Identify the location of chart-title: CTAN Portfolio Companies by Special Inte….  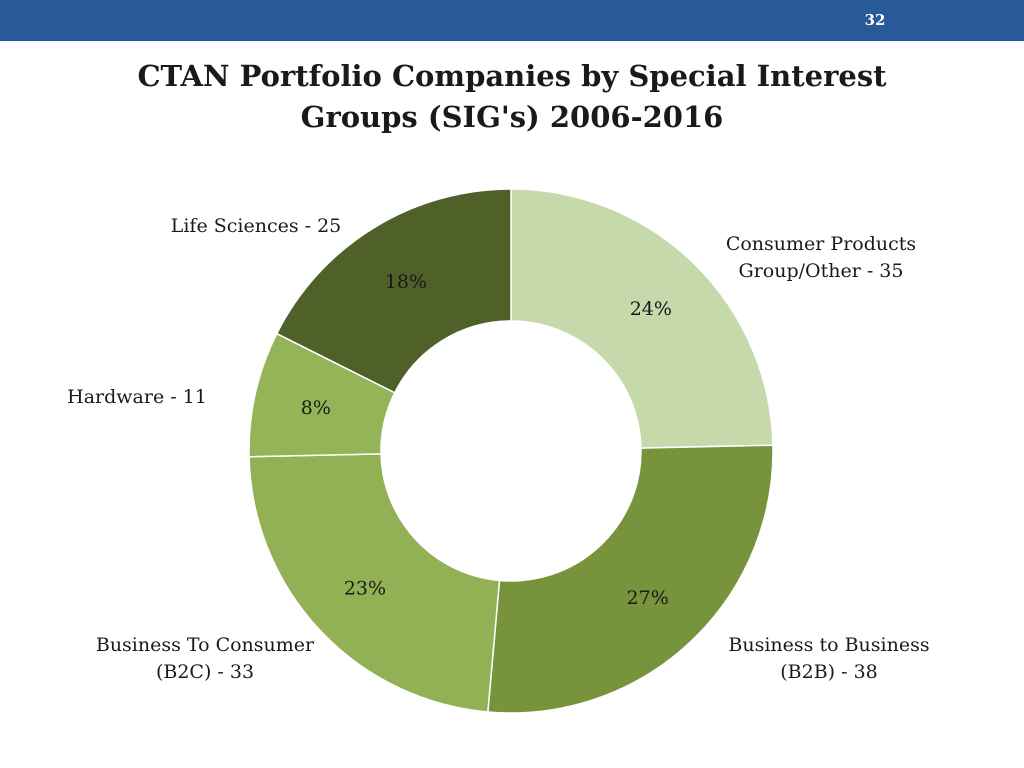
(512, 97).